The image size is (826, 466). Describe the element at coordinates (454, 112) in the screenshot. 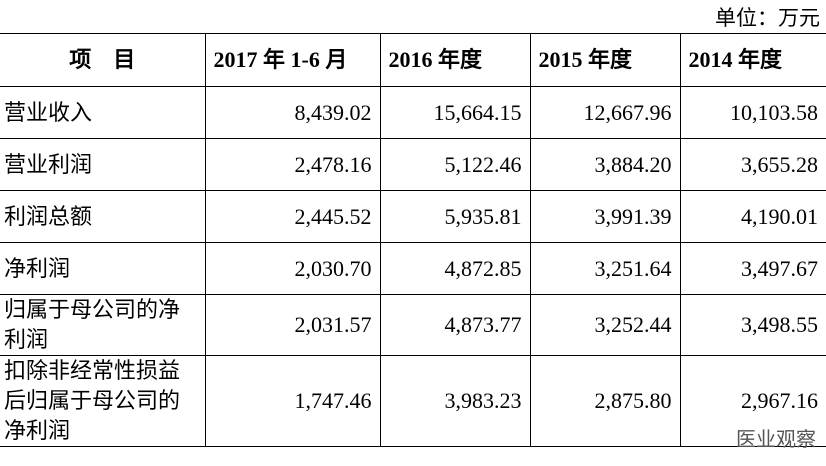

I see `value-cell: 15,664.15` at that location.